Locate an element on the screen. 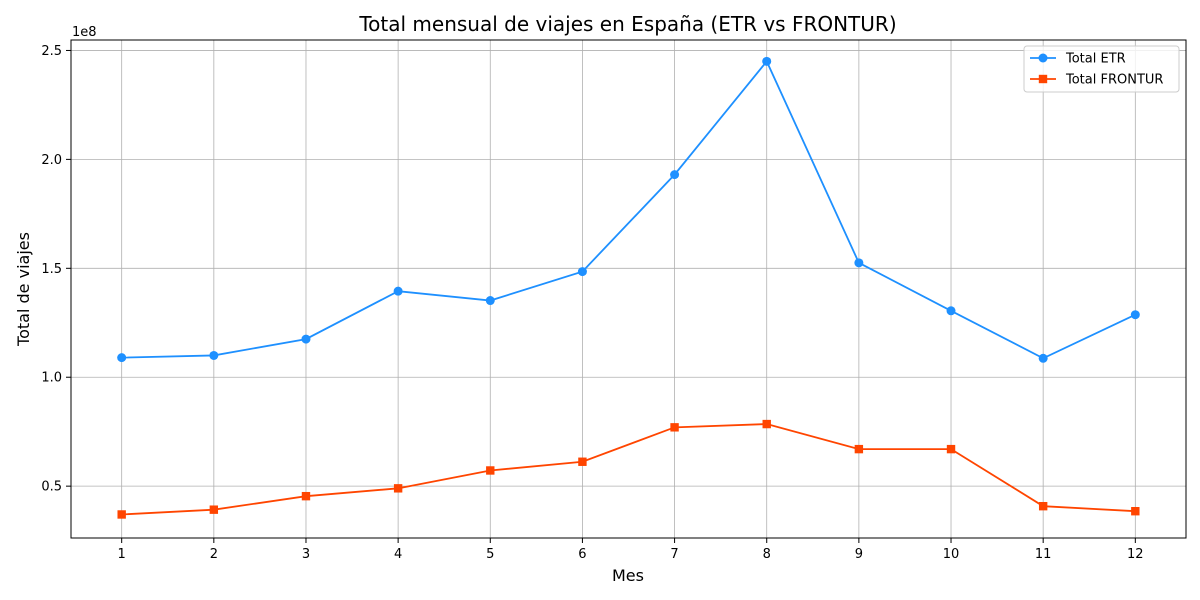  y-tick-label: 2.0 is located at coordinates (51, 160).